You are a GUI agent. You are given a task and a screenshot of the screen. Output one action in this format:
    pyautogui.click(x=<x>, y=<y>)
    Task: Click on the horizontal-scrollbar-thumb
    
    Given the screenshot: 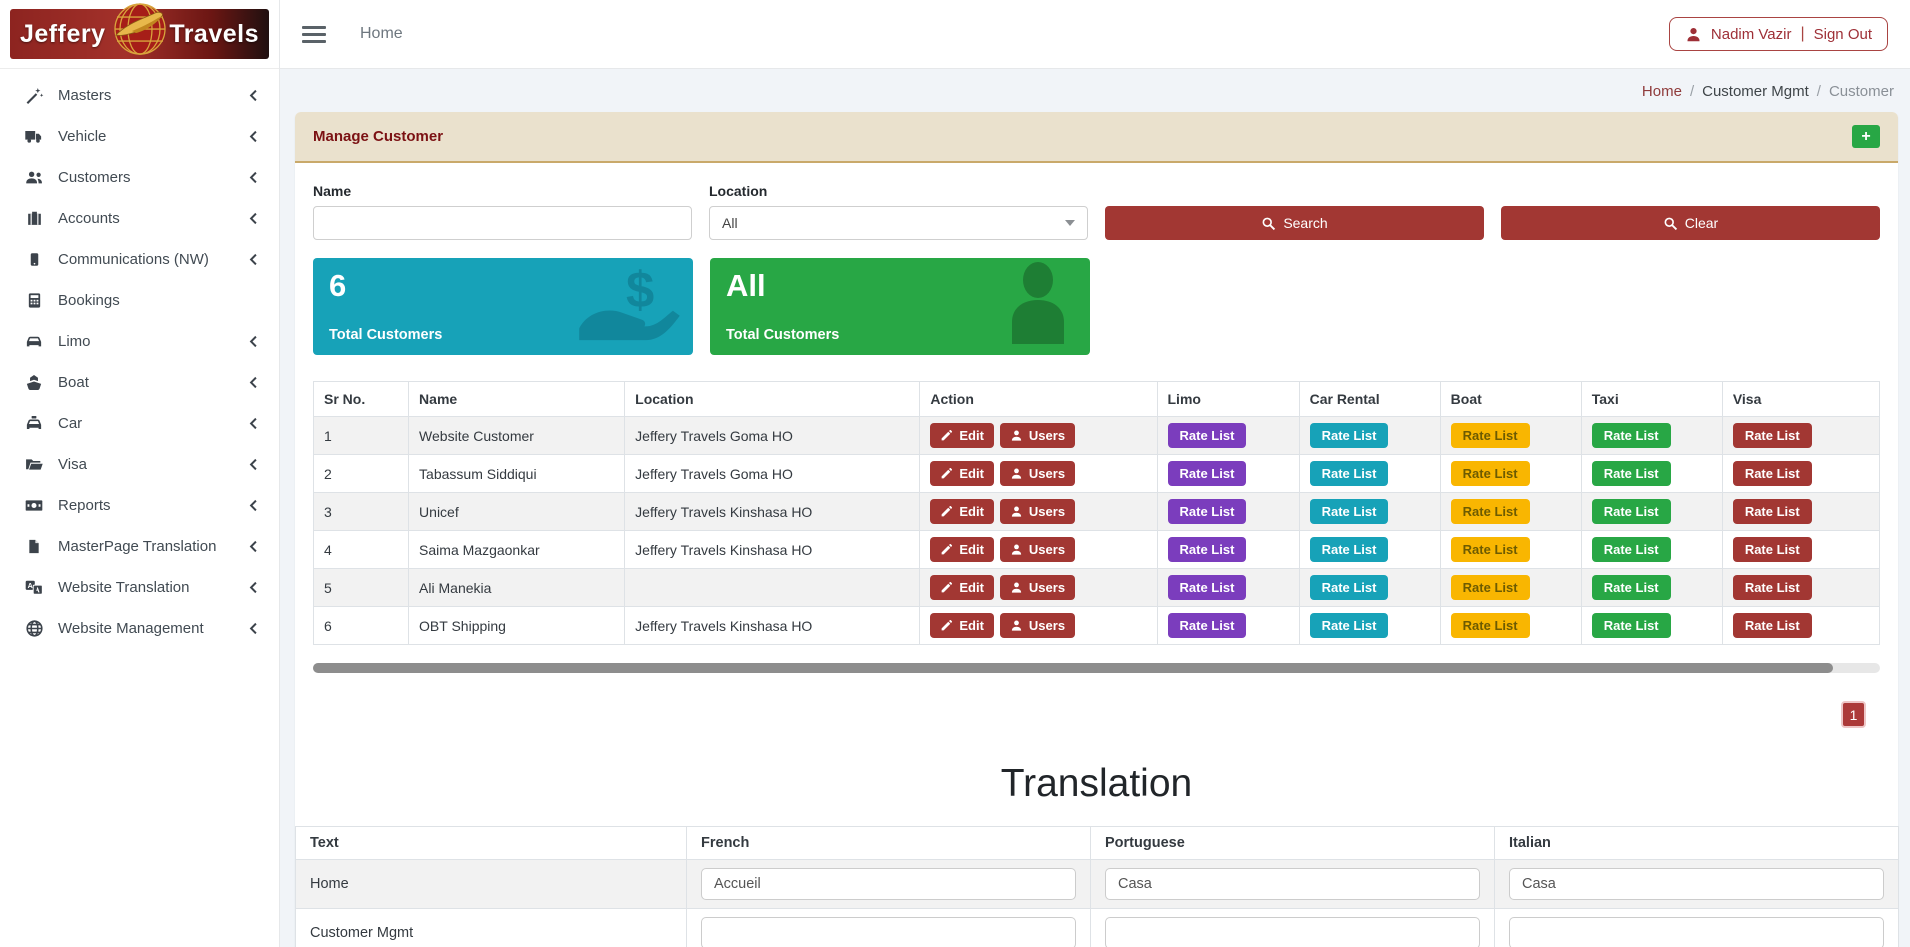 What is the action you would take?
    pyautogui.click(x=1073, y=668)
    